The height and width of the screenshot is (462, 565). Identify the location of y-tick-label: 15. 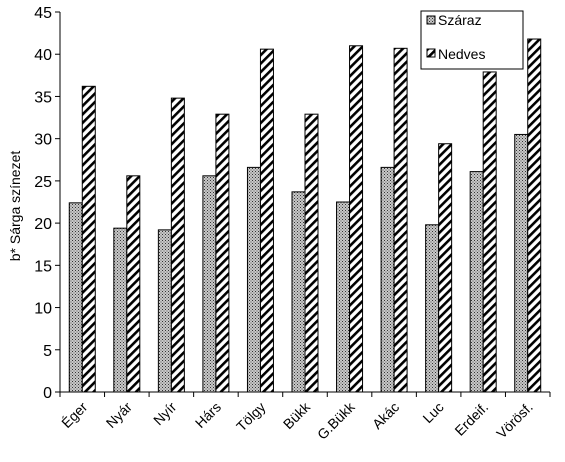
(43, 266).